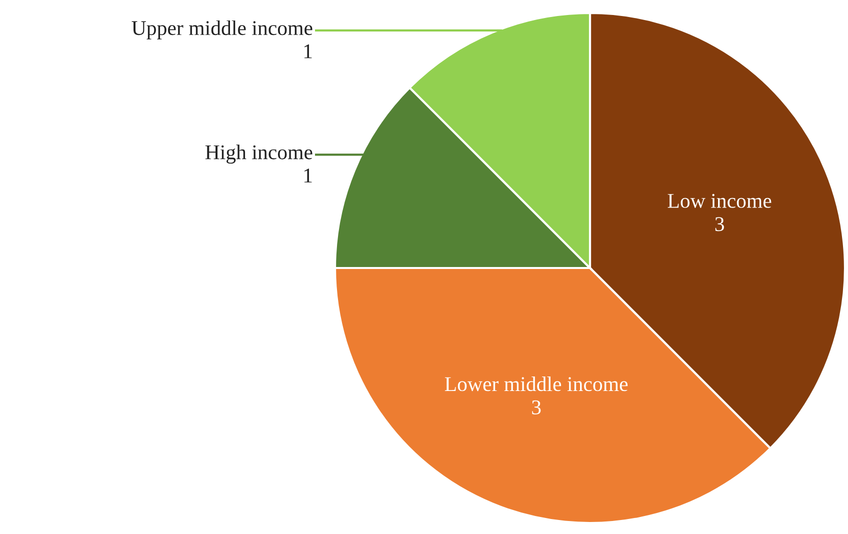 The width and height of the screenshot is (848, 534). What do you see at coordinates (720, 201) in the screenshot?
I see `slice-label: Low income` at bounding box center [720, 201].